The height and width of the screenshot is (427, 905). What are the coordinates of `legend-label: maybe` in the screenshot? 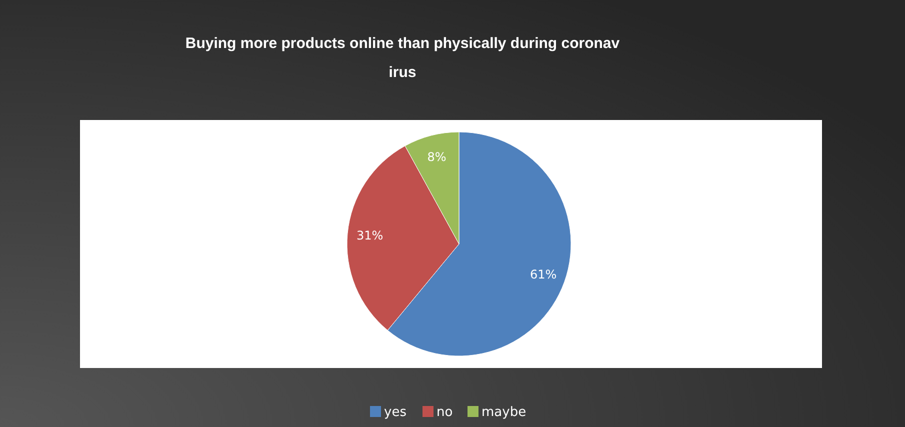 It's located at (504, 412).